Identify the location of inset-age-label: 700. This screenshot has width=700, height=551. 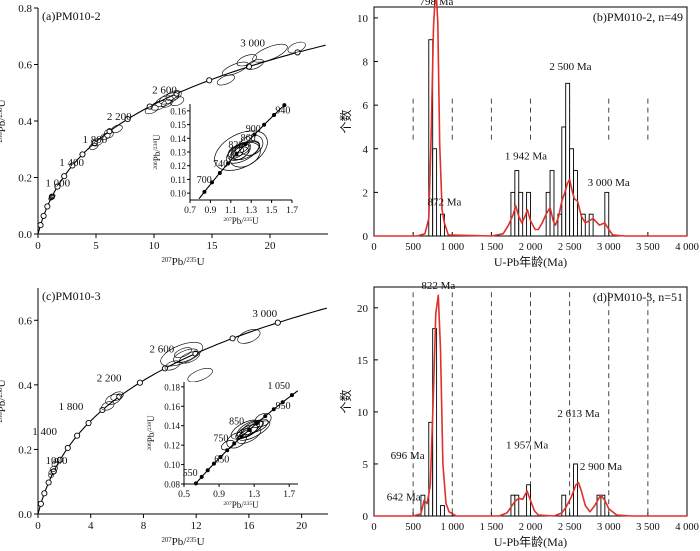
(204, 180).